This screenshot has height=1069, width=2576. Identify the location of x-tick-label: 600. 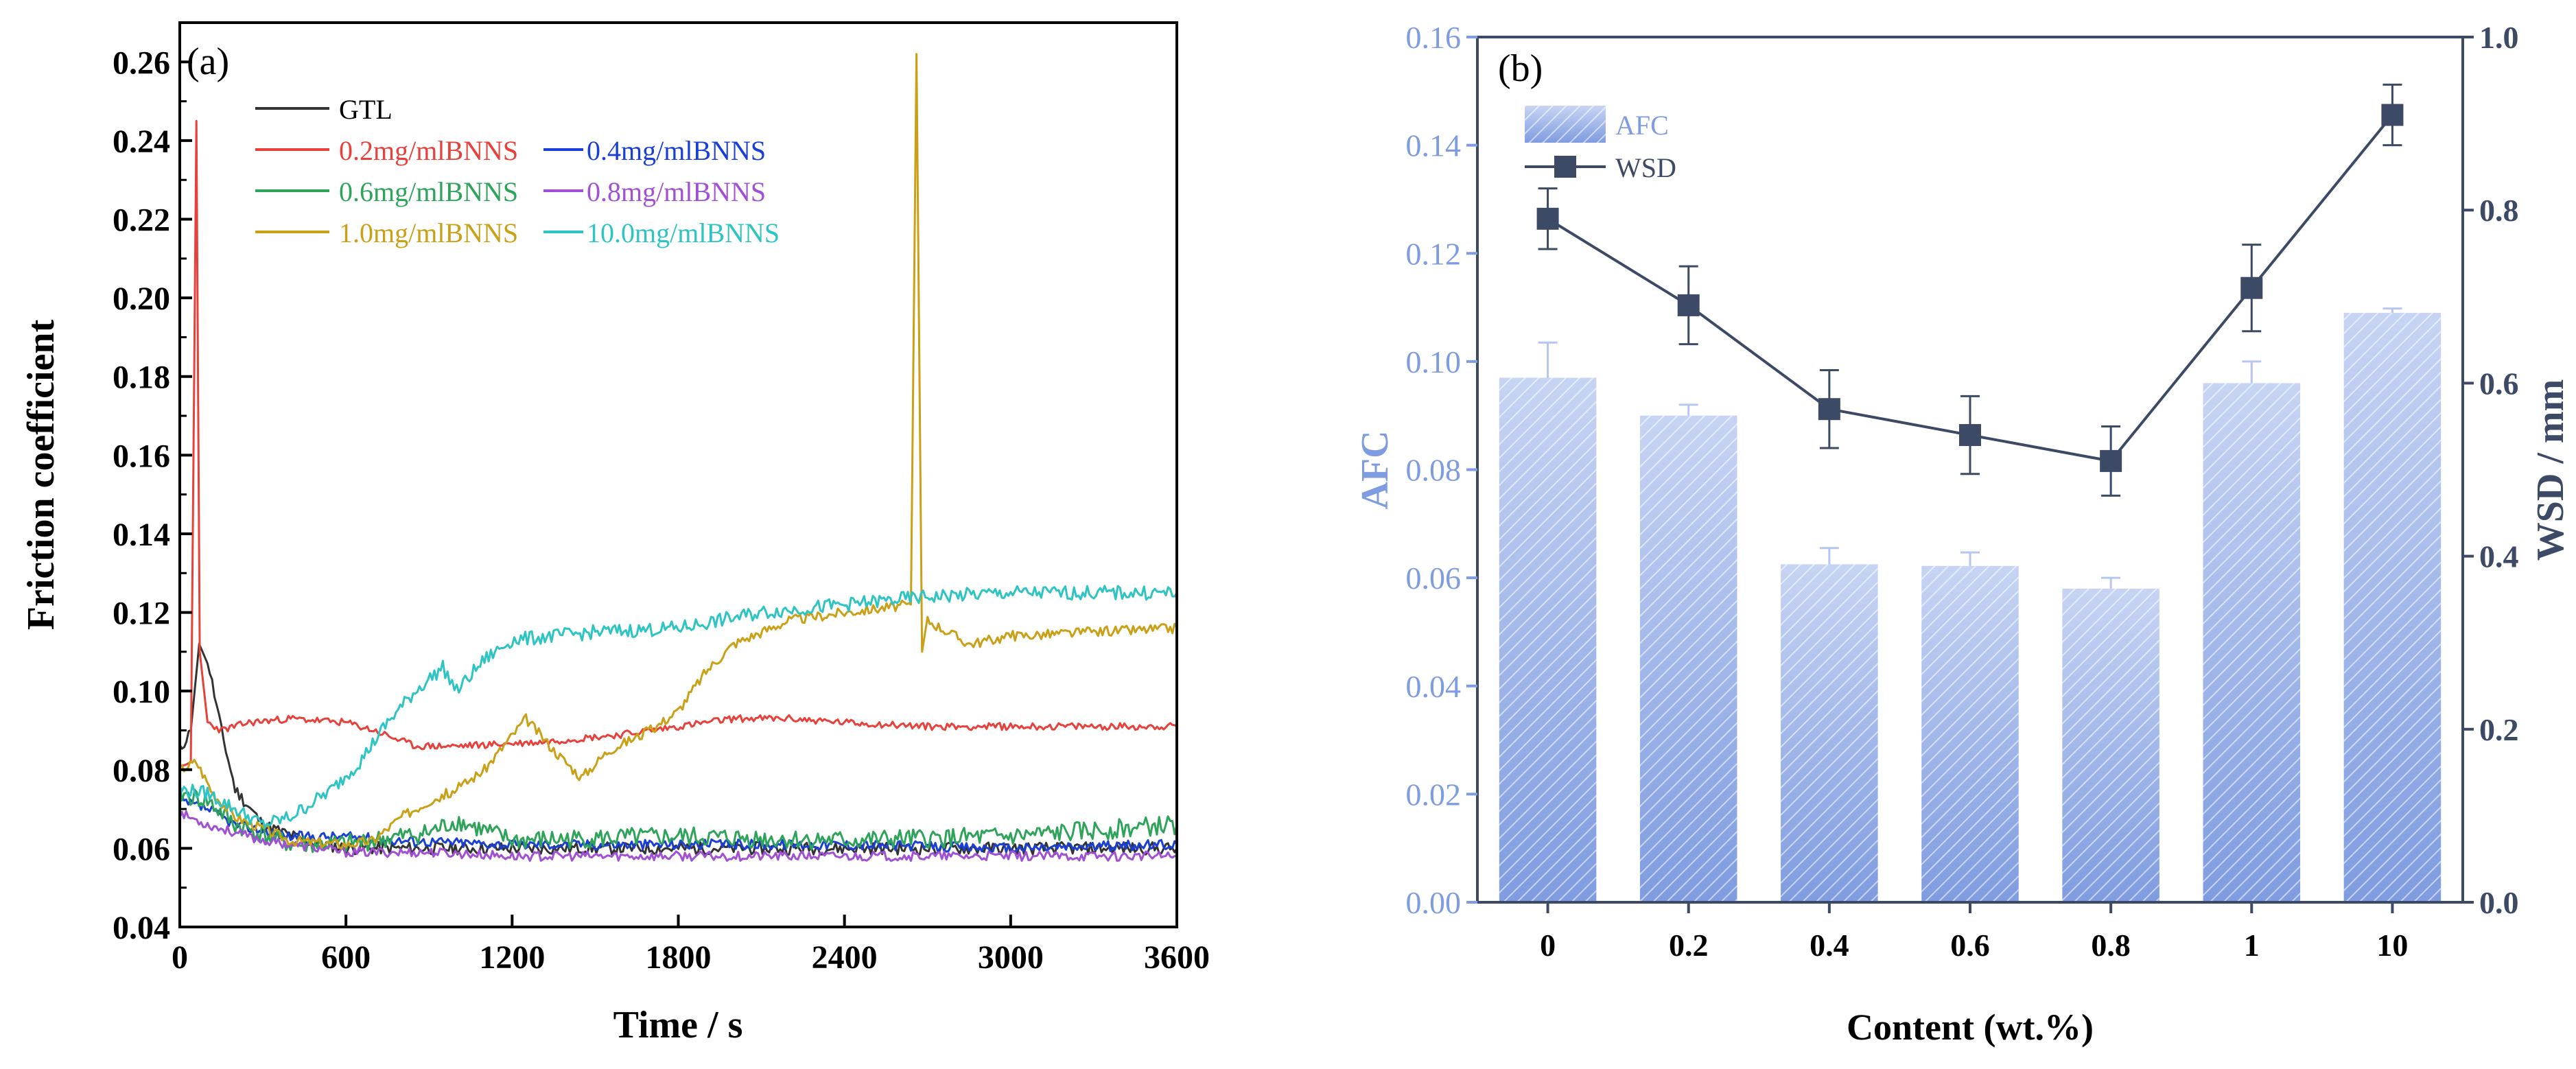
(346, 957).